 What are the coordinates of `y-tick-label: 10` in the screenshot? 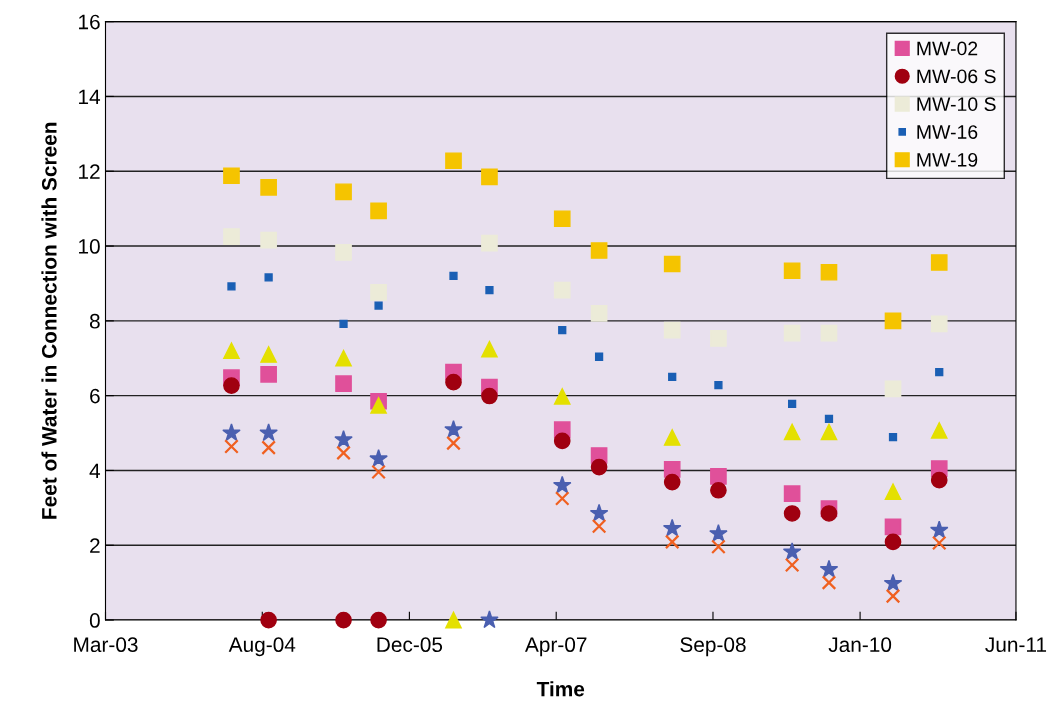 It's located at (89, 246).